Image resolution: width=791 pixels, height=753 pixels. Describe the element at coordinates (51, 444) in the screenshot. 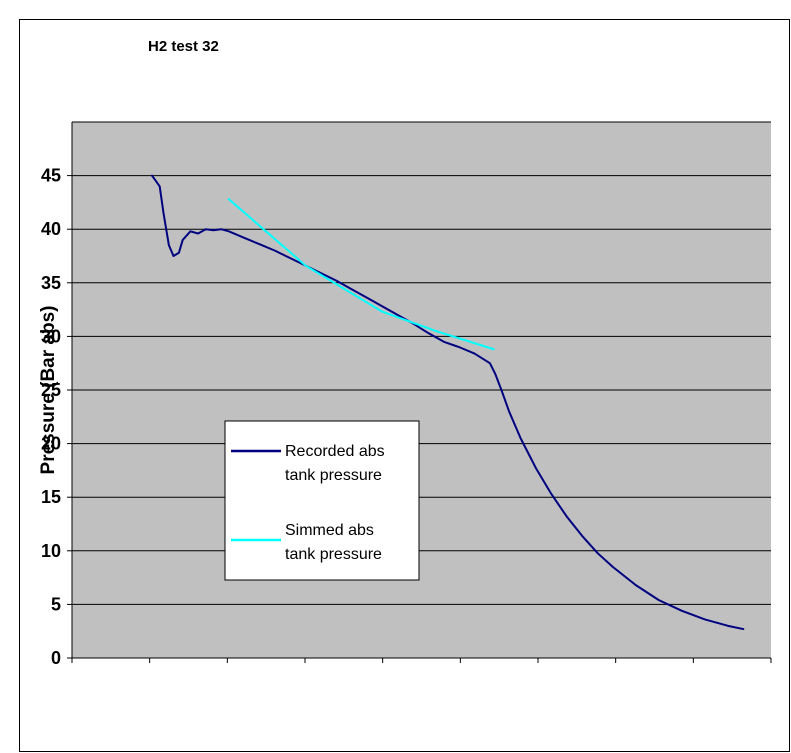

I see `y-tick-label: 20` at that location.